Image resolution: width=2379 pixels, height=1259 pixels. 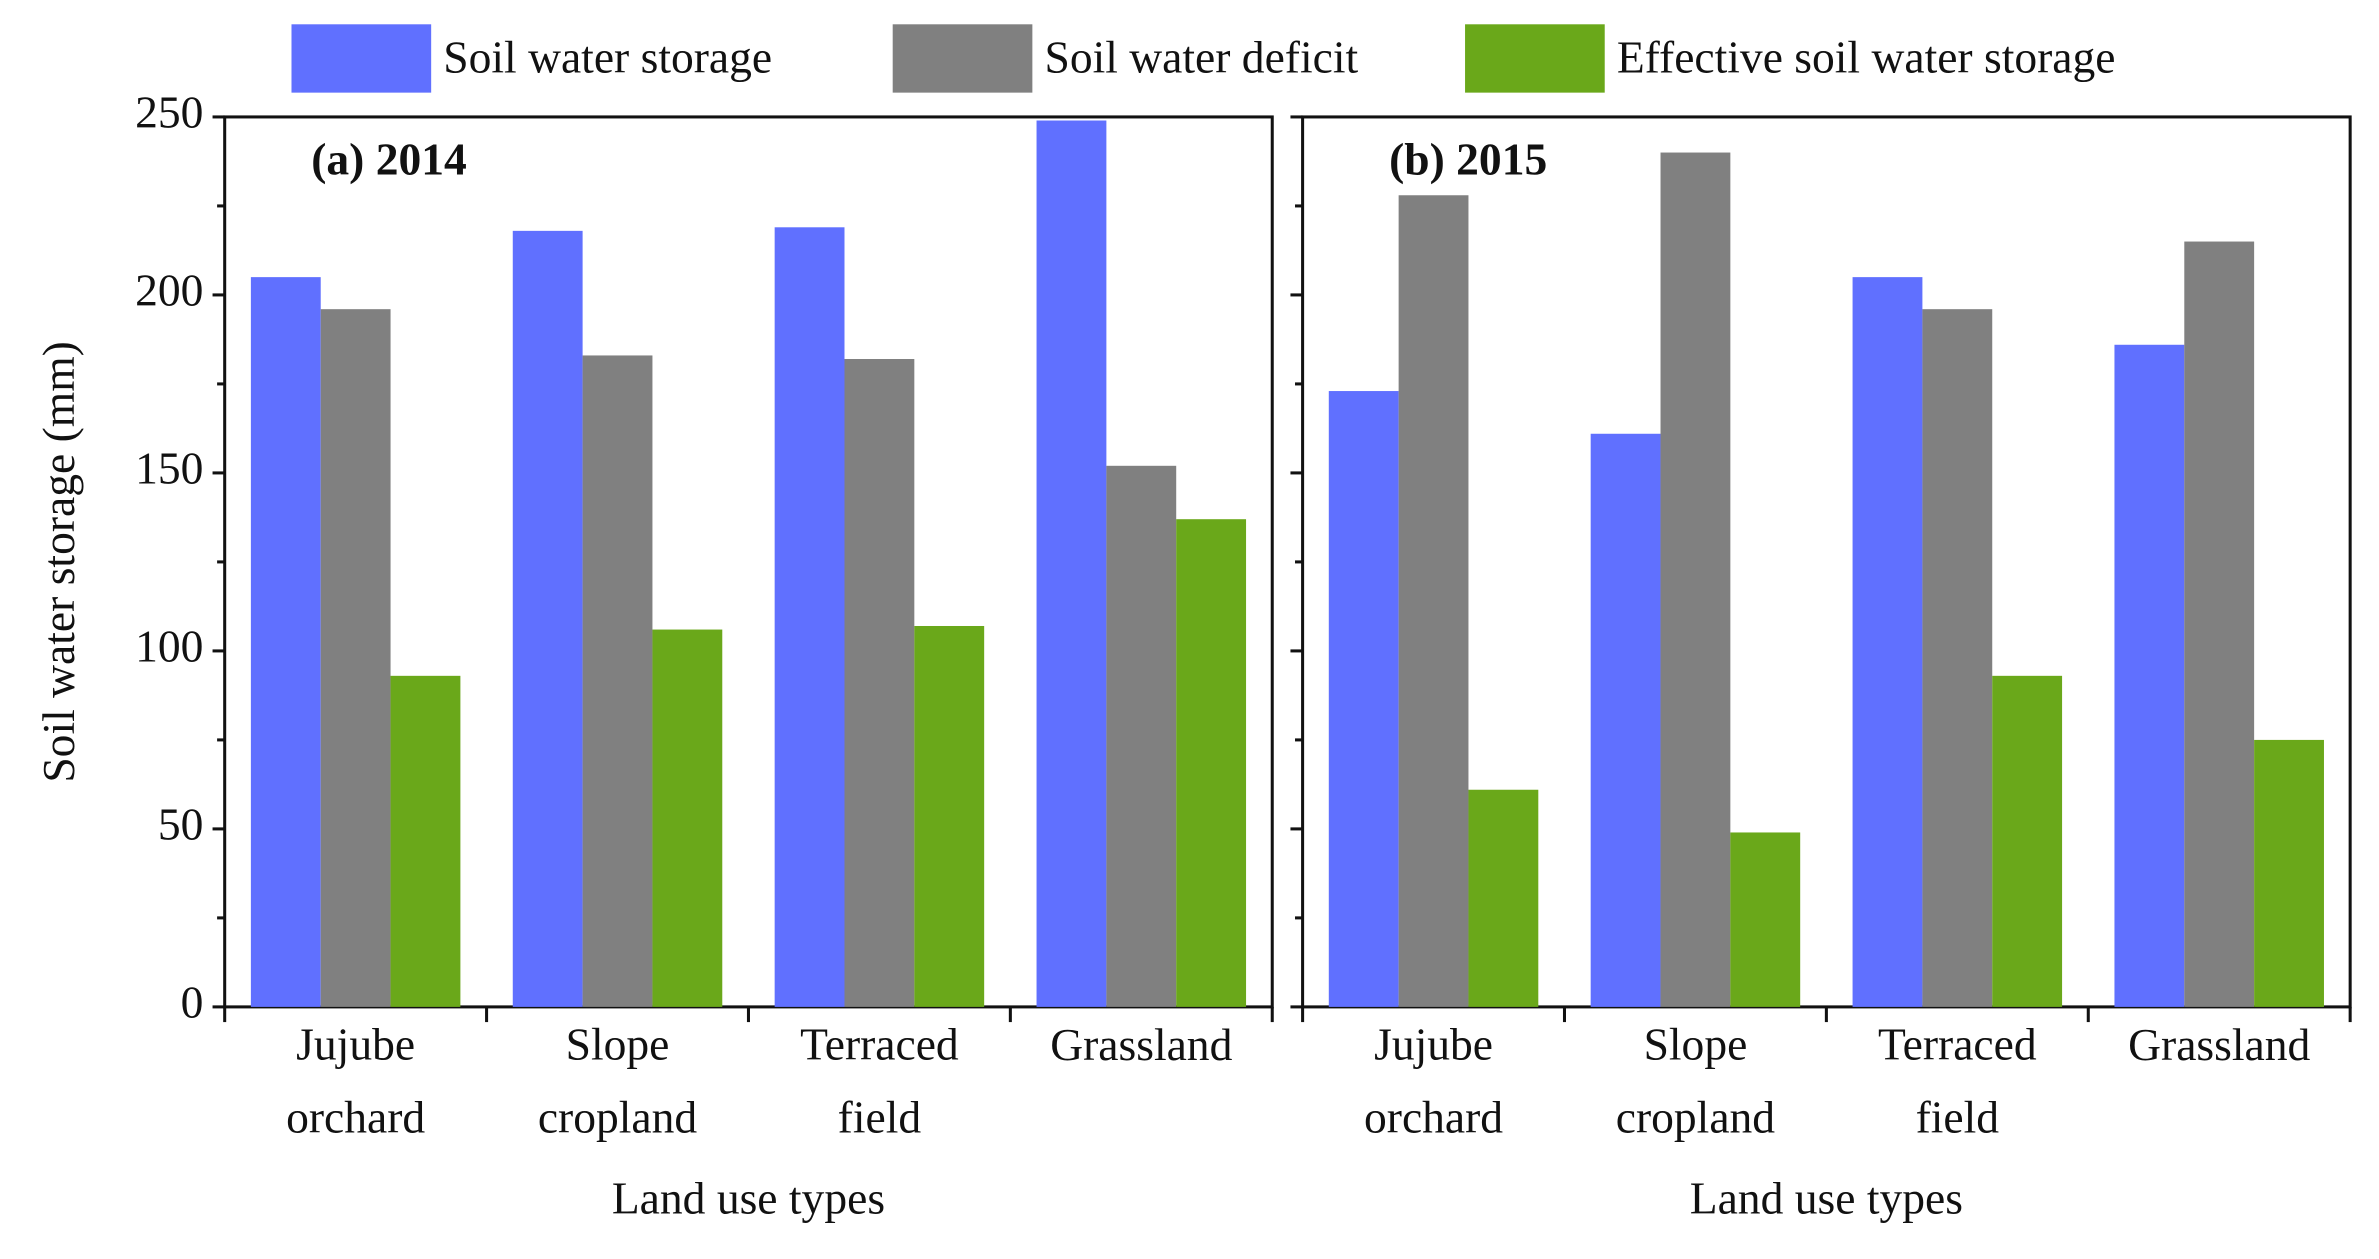 What do you see at coordinates (169, 467) in the screenshot?
I see `y-tick-label: 150` at bounding box center [169, 467].